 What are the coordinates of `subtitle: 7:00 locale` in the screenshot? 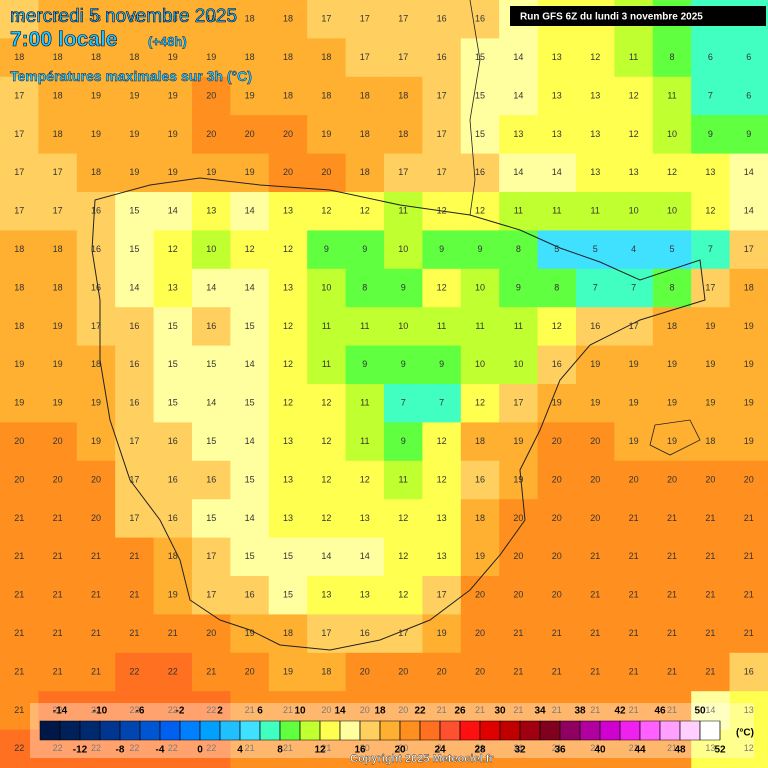 It's located at (63, 39).